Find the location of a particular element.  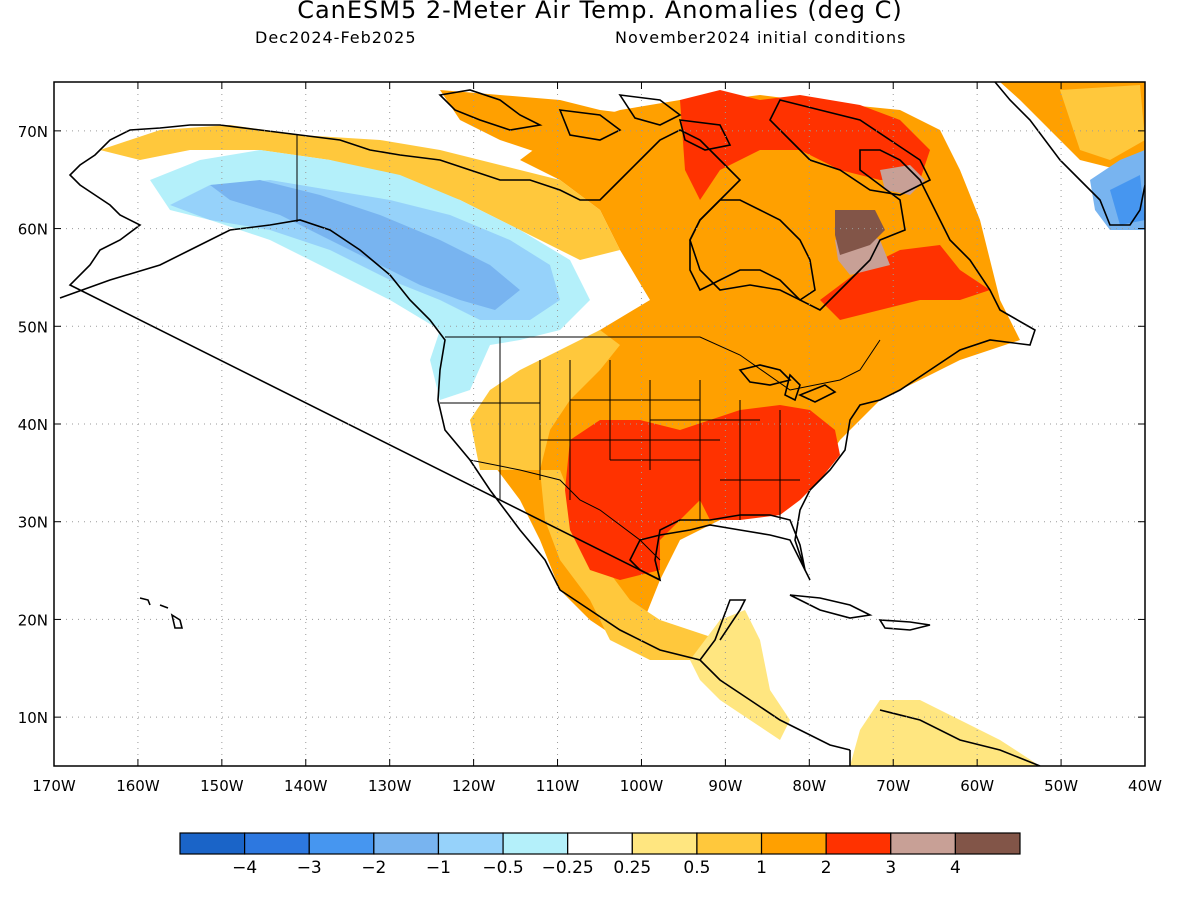

colorbar-label: 1 is located at coordinates (761, 868).